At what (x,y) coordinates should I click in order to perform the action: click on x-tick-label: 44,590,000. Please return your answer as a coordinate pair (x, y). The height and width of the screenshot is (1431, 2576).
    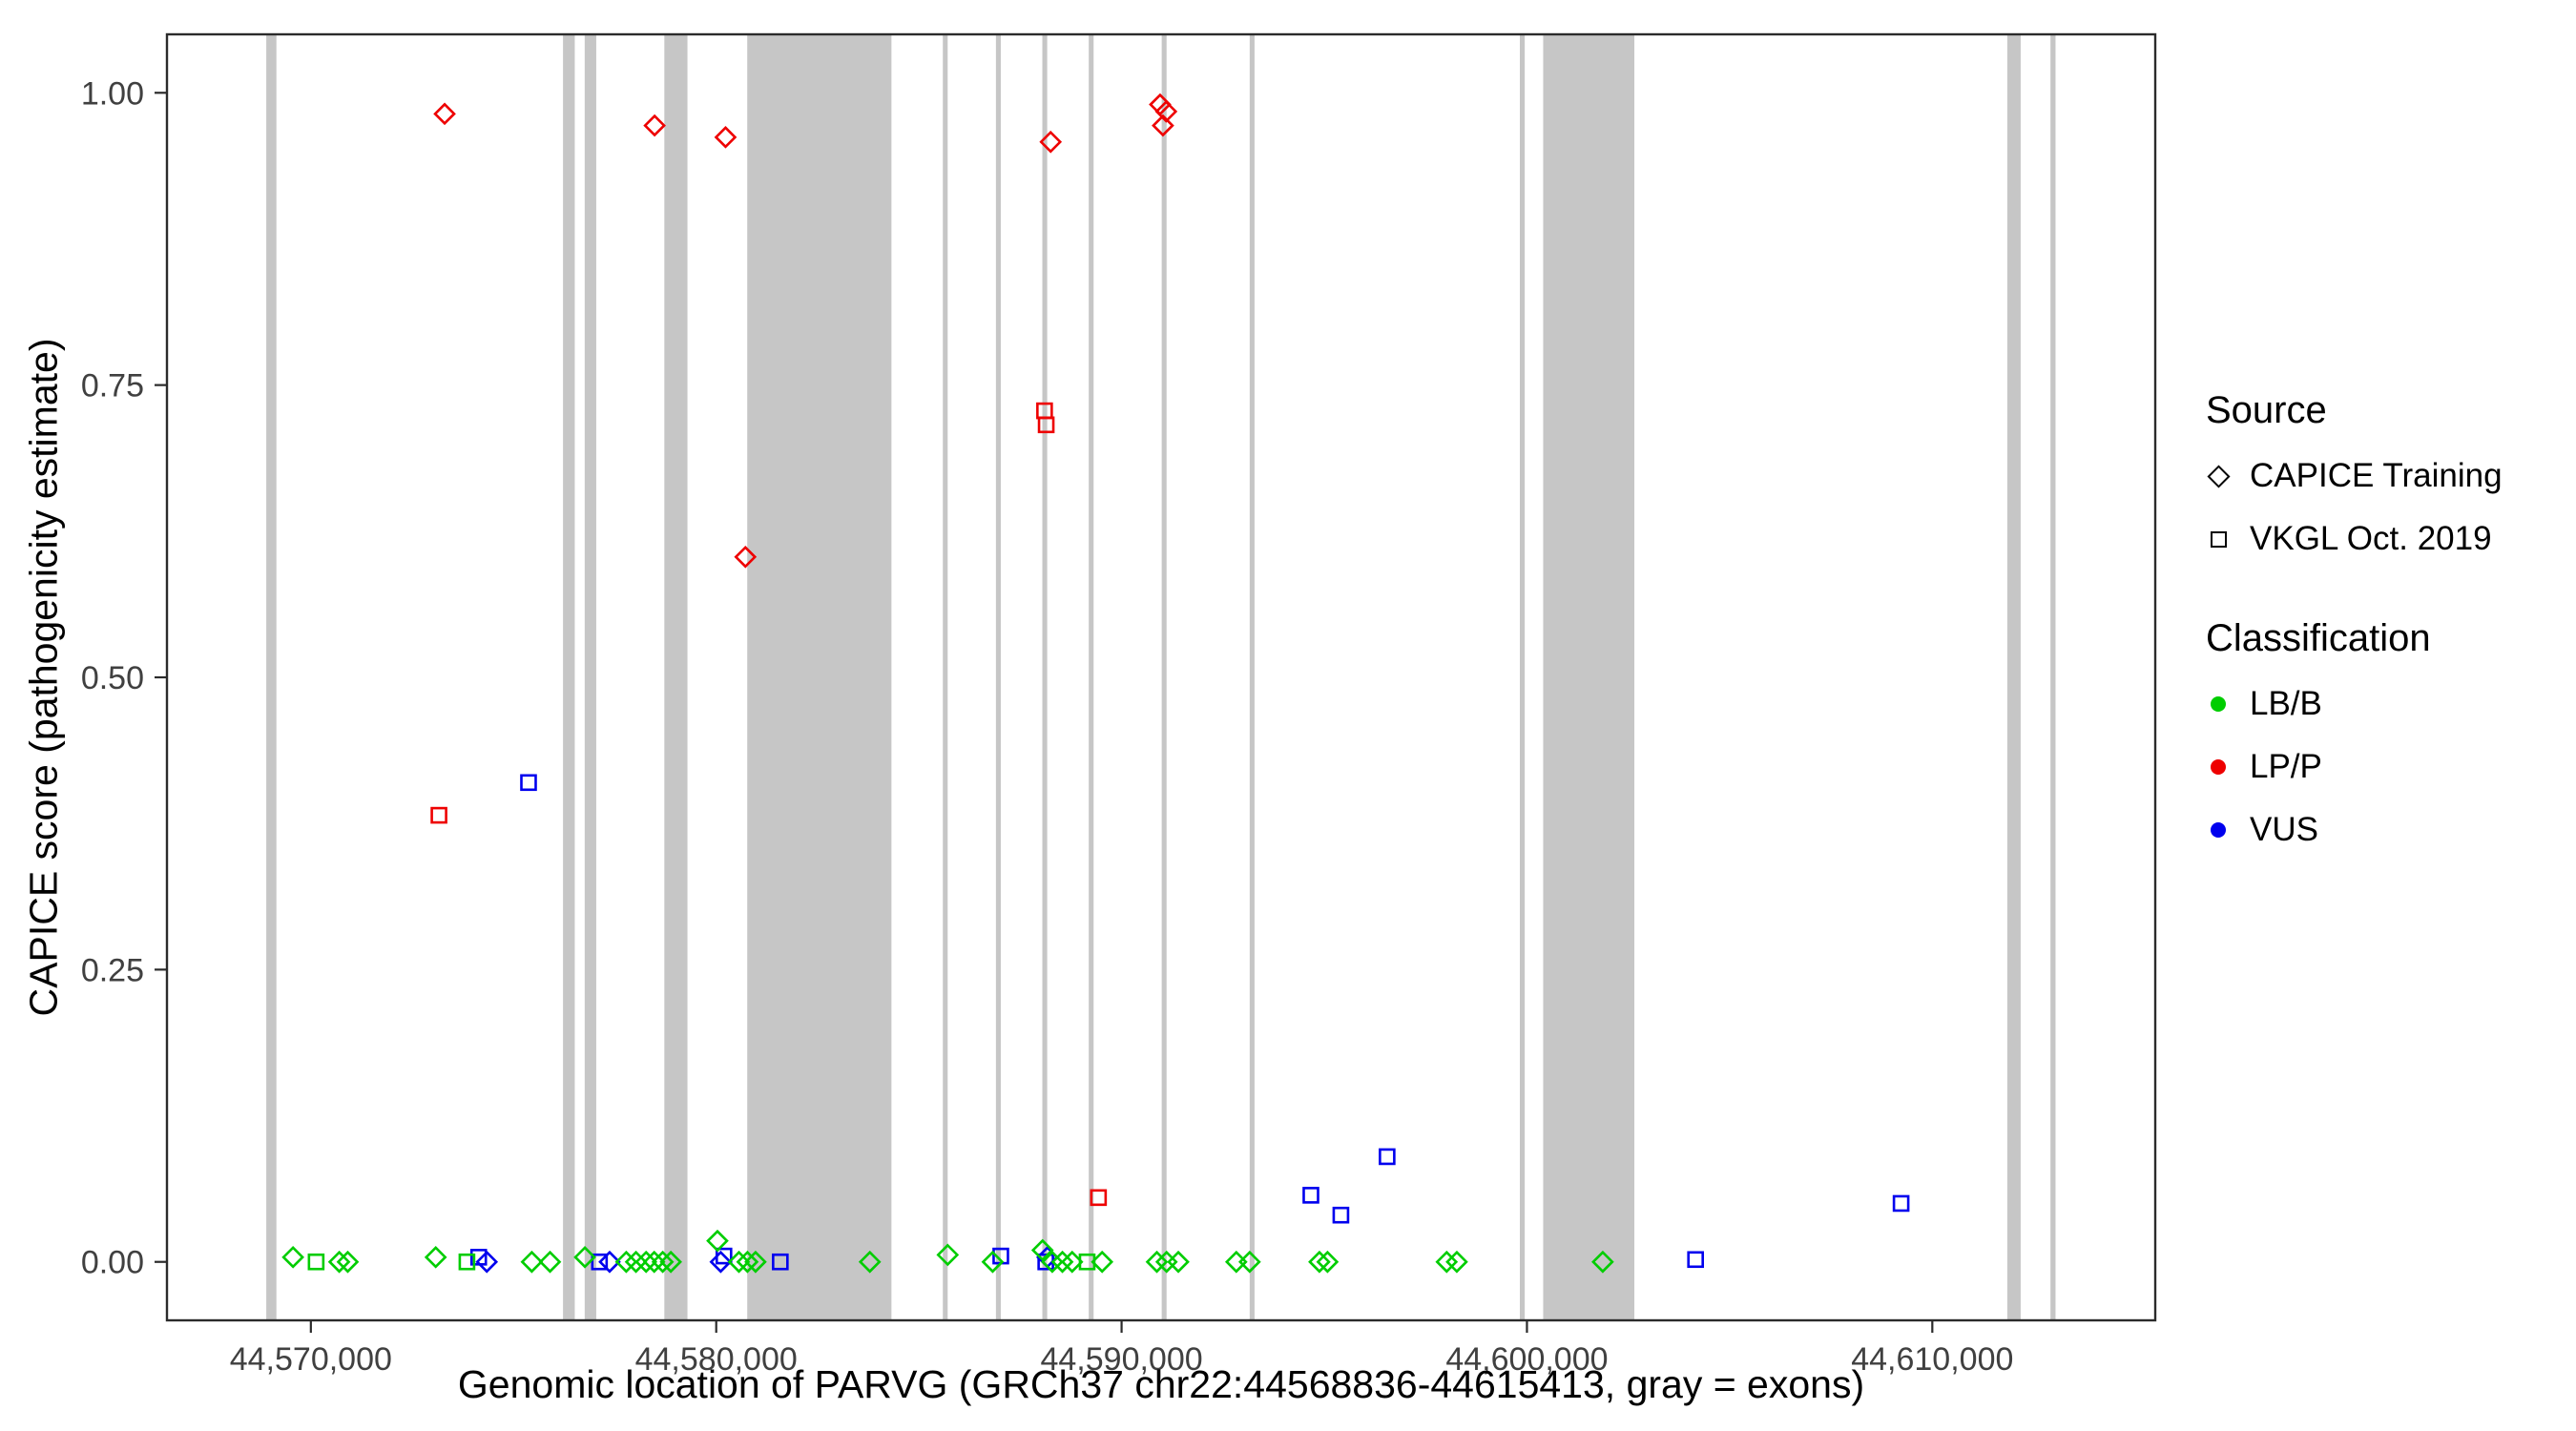
    Looking at the image, I should click on (1121, 1359).